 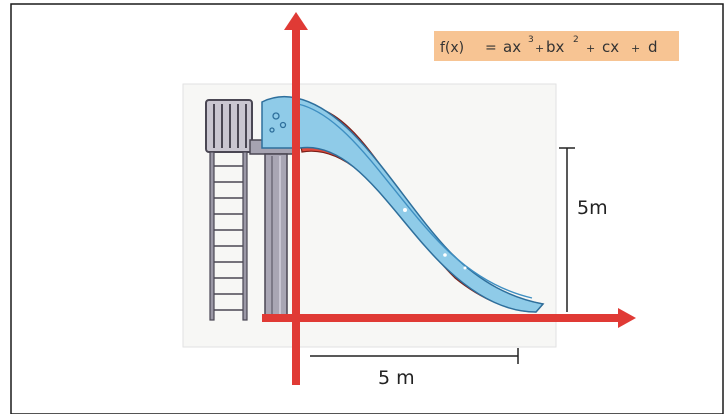 What do you see at coordinates (452, 48) in the screenshot?
I see `formula-lhs: f(x)` at bounding box center [452, 48].